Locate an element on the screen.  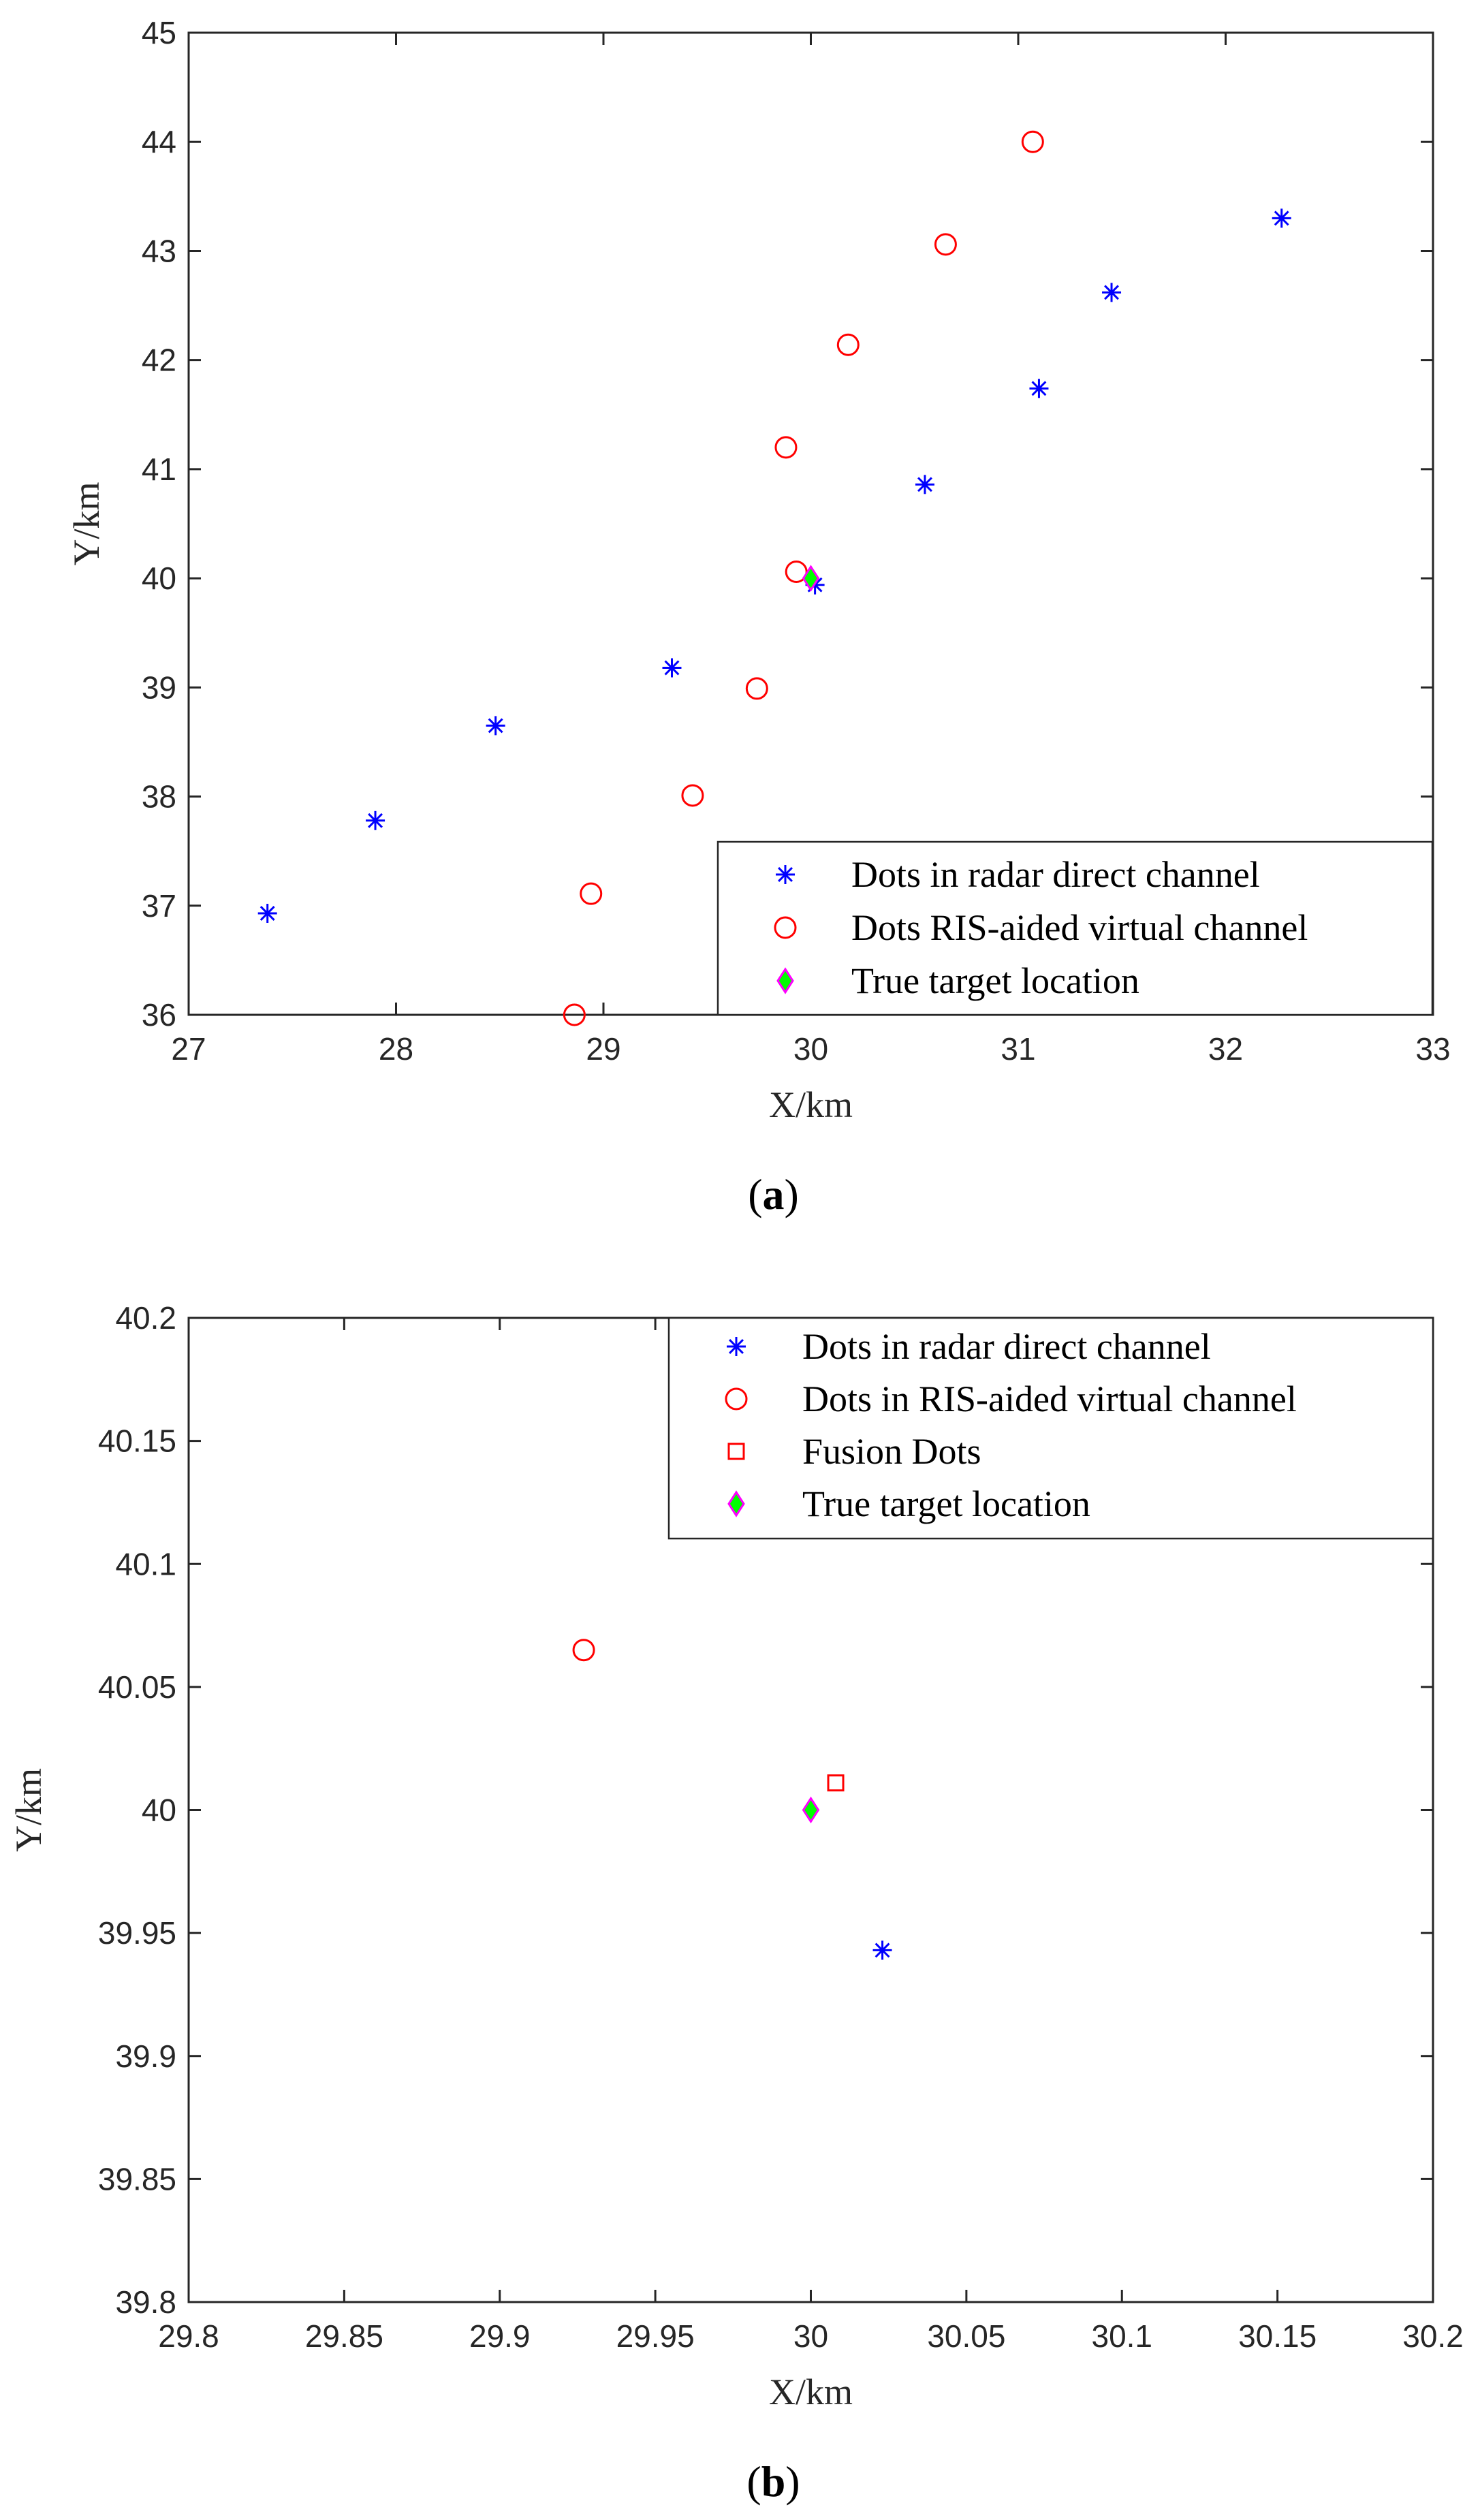
y-tick-label: 36 is located at coordinates (159, 1015).